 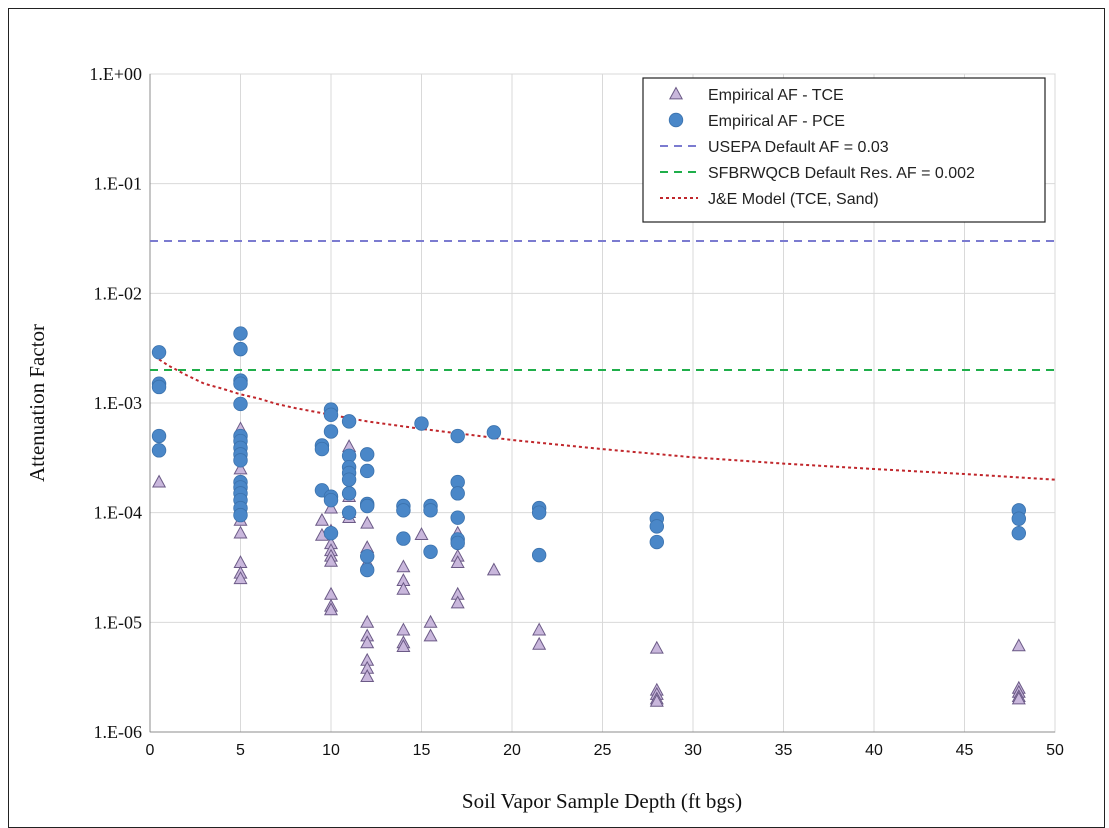 I want to click on x-tick-label: 5, so click(x=240, y=750).